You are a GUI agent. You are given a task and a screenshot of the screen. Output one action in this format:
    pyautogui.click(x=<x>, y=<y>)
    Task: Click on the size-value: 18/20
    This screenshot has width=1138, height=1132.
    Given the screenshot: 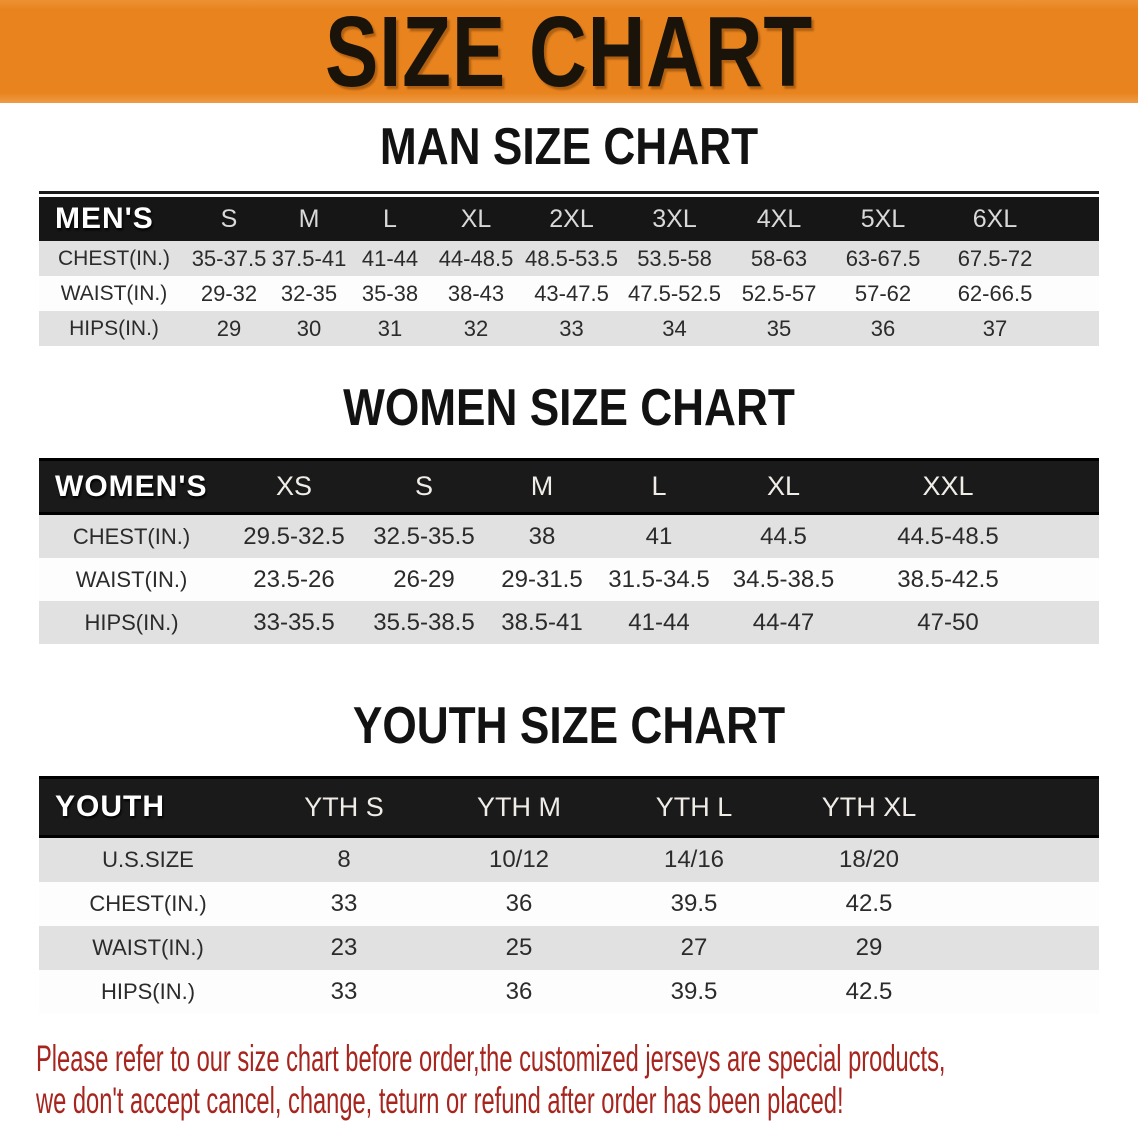 What is the action you would take?
    pyautogui.click(x=869, y=859)
    